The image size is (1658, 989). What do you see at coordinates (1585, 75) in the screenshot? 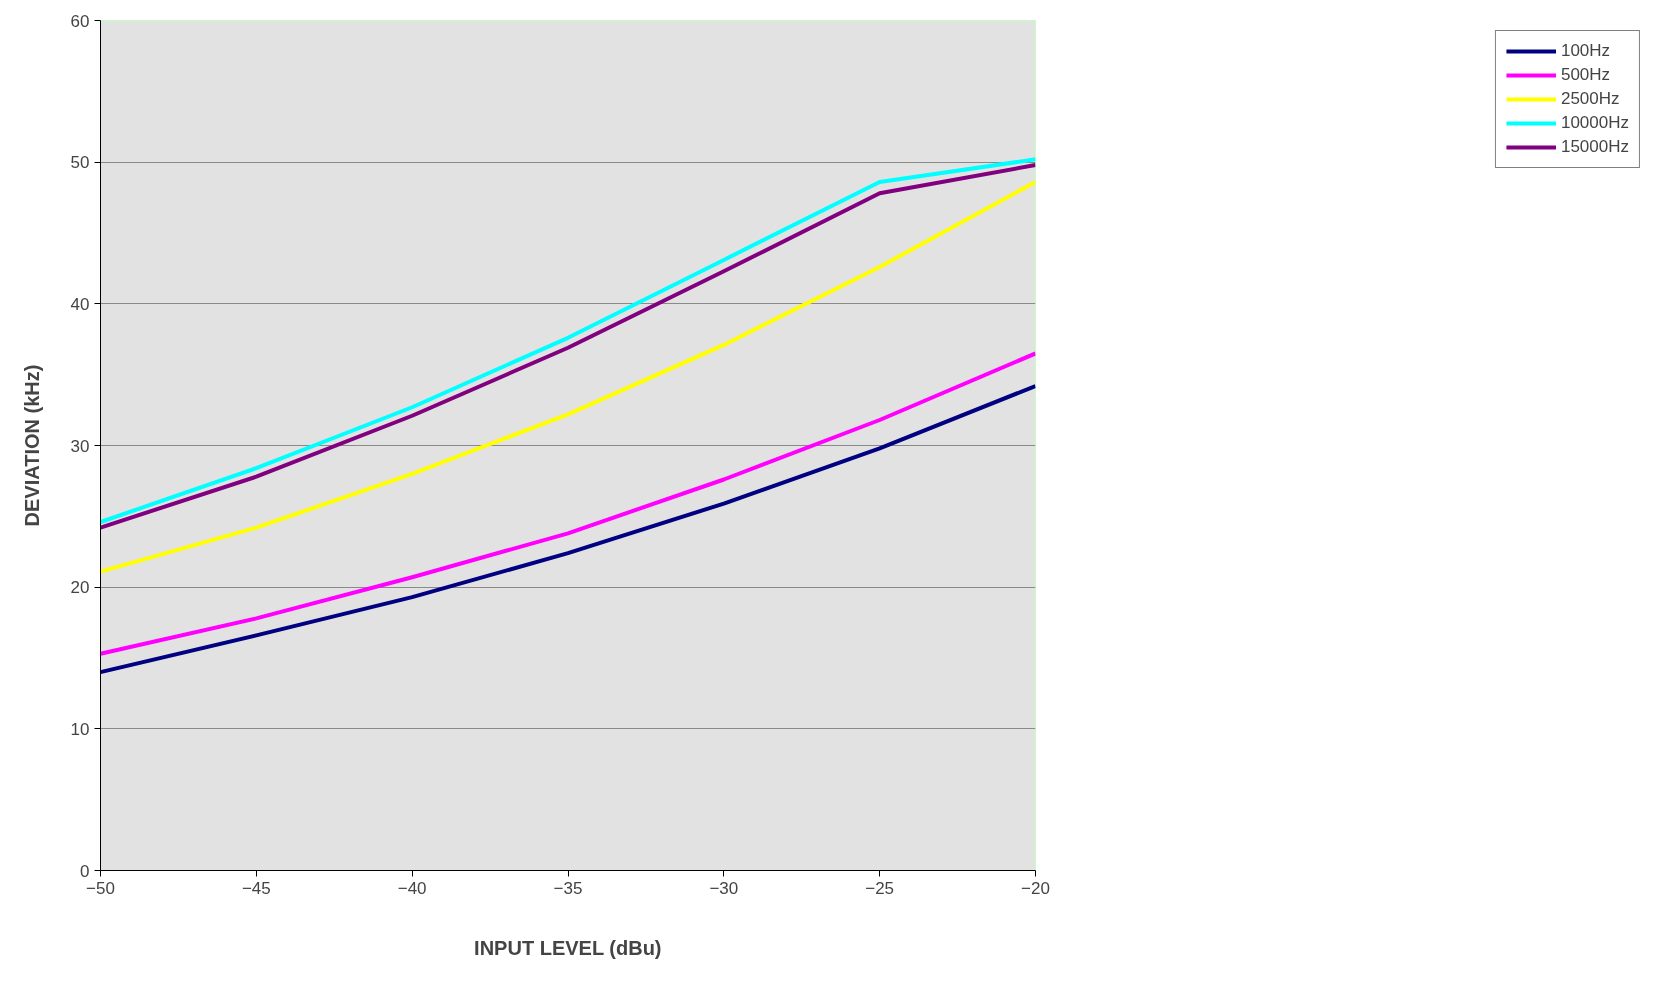
I see `legend-label: 500Hz` at bounding box center [1585, 75].